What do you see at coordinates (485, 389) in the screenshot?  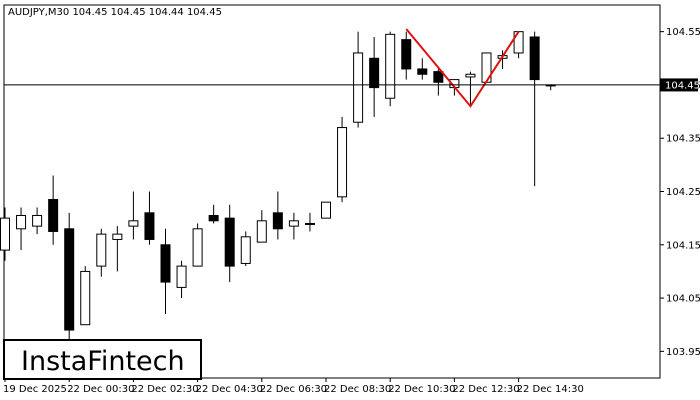 I see `x-tick-label: 22 Dec 12:30` at bounding box center [485, 389].